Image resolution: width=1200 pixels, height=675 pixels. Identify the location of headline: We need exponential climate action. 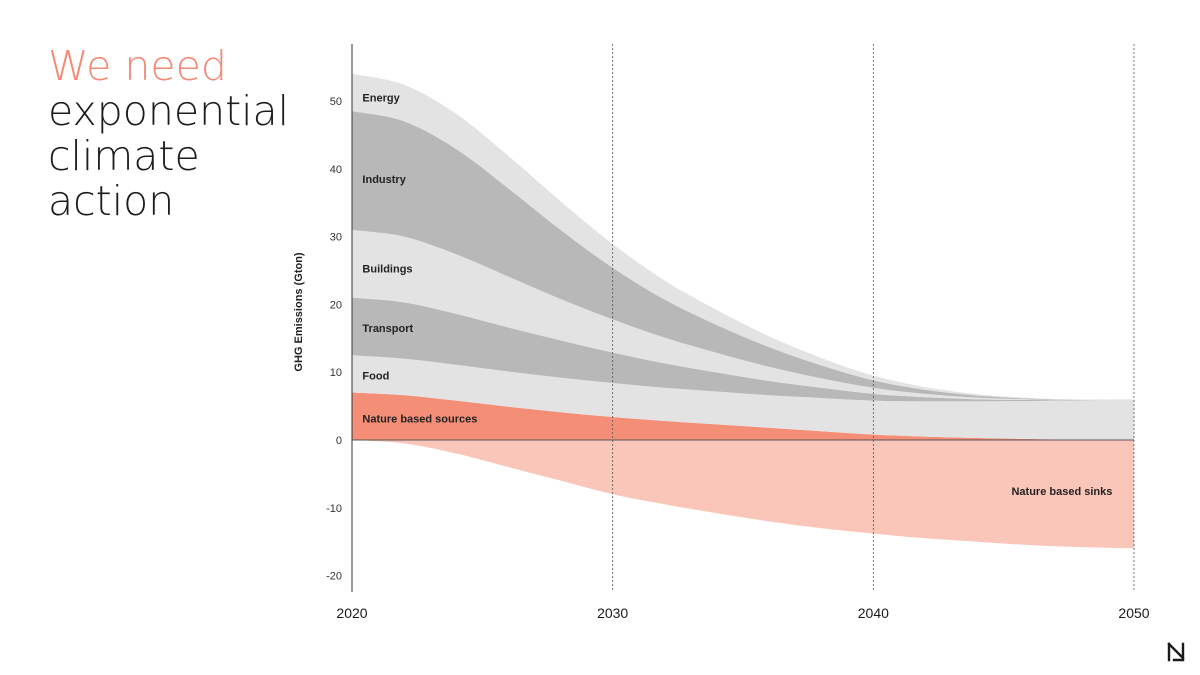
(168, 134).